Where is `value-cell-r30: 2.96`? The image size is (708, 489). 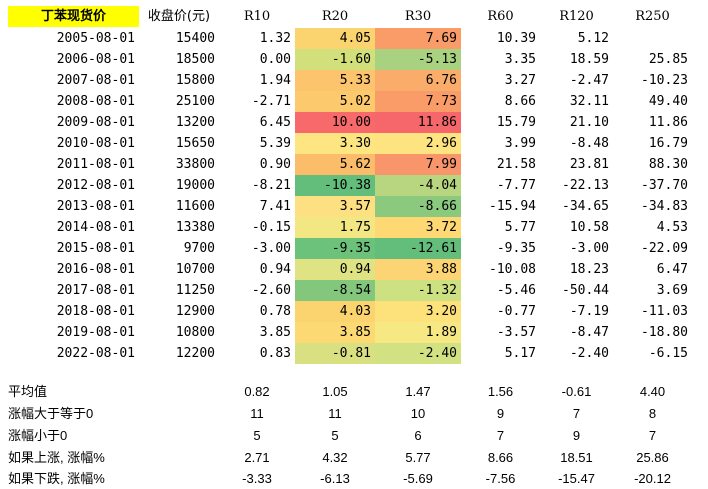
value-cell-r30: 2.96 is located at coordinates (418, 143).